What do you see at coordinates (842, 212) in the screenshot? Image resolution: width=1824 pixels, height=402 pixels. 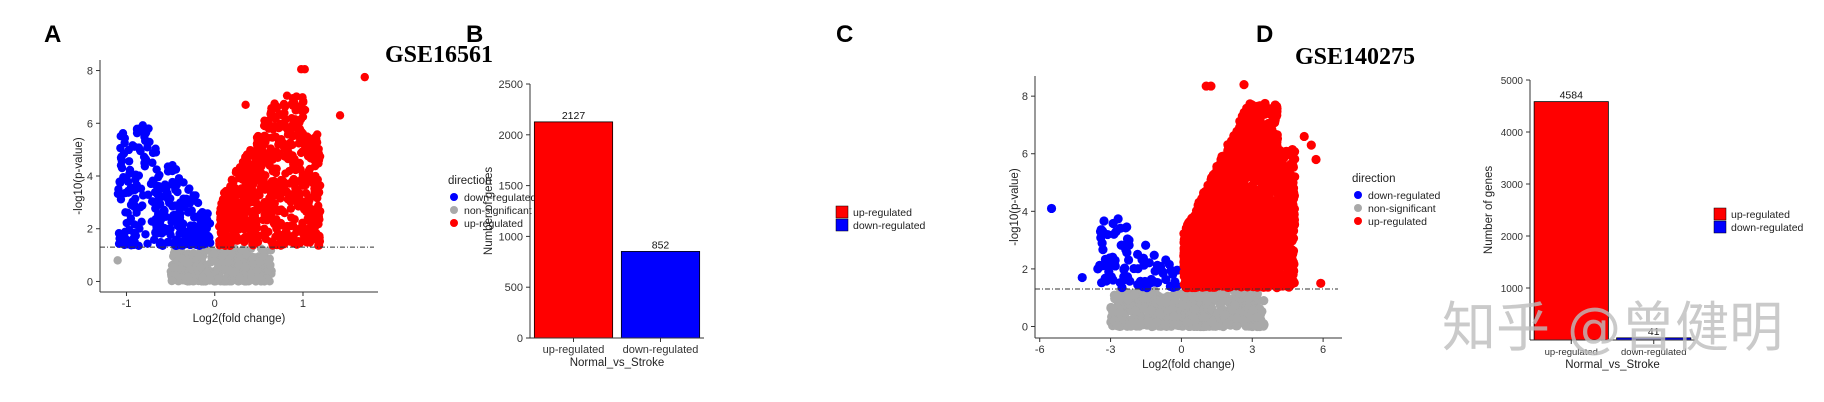 I see `legend-swatch-up-regulated` at bounding box center [842, 212].